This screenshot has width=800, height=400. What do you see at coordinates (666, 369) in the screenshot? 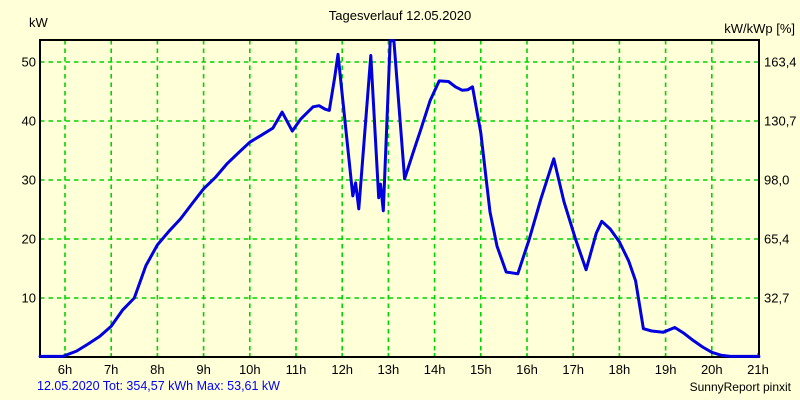
I see `x-axis-tick-label: 19h` at bounding box center [666, 369].